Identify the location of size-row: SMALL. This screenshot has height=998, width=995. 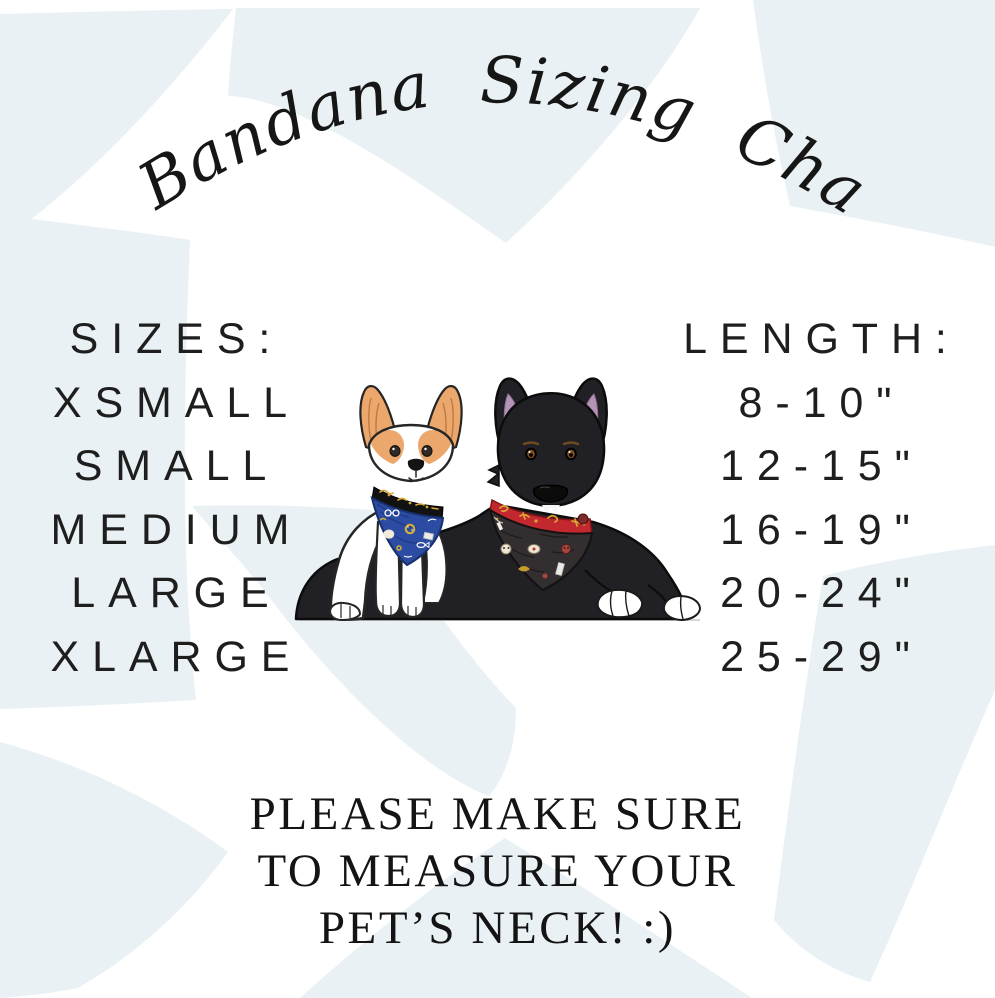
(176, 466).